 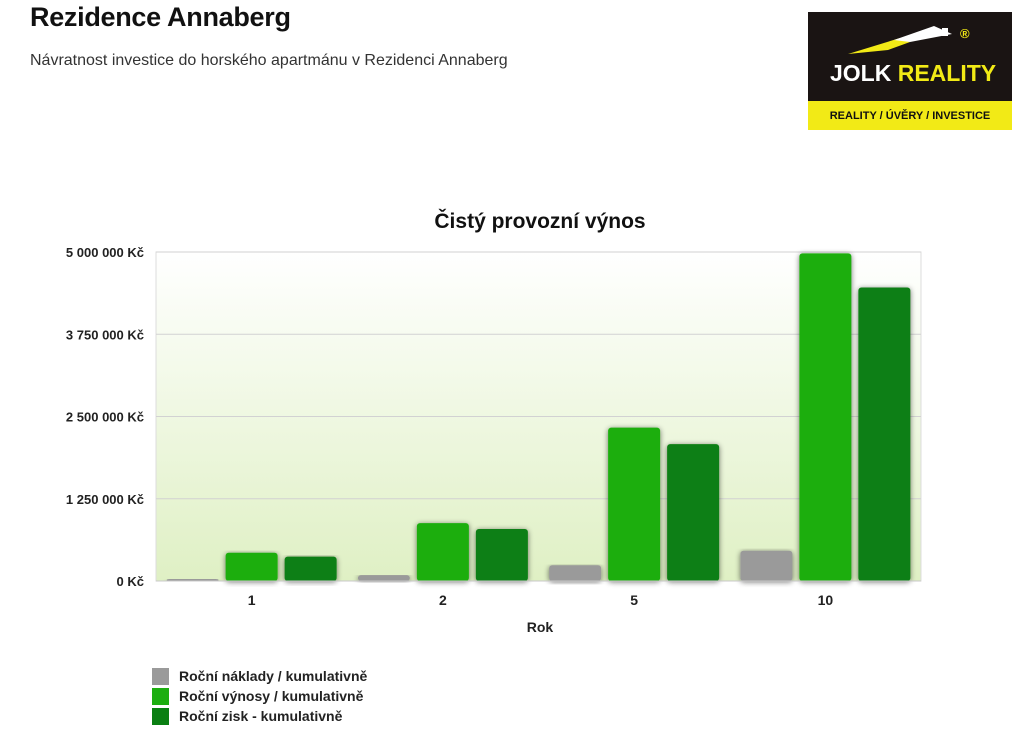 I want to click on legend-item: Roční náklady / kumulativně, so click(x=259, y=676).